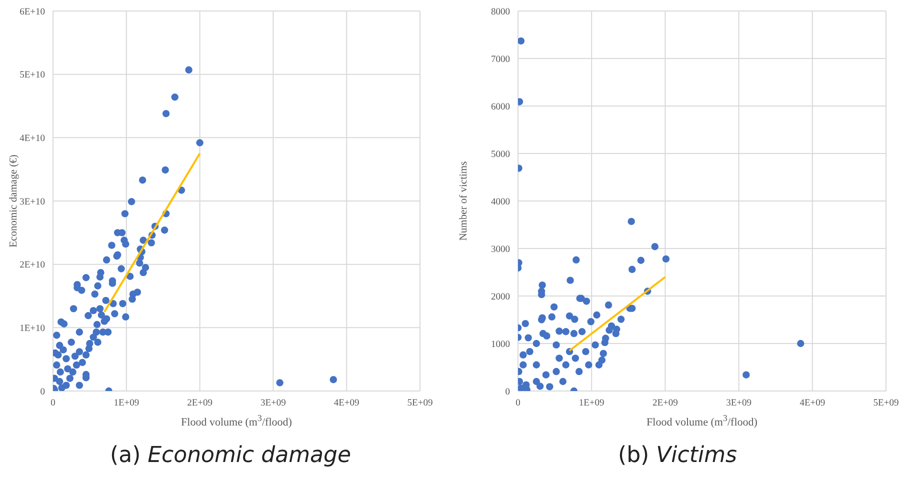 This screenshot has height=481, width=902. Describe the element at coordinates (500, 107) in the screenshot. I see `y-tick-label: 6000` at that location.